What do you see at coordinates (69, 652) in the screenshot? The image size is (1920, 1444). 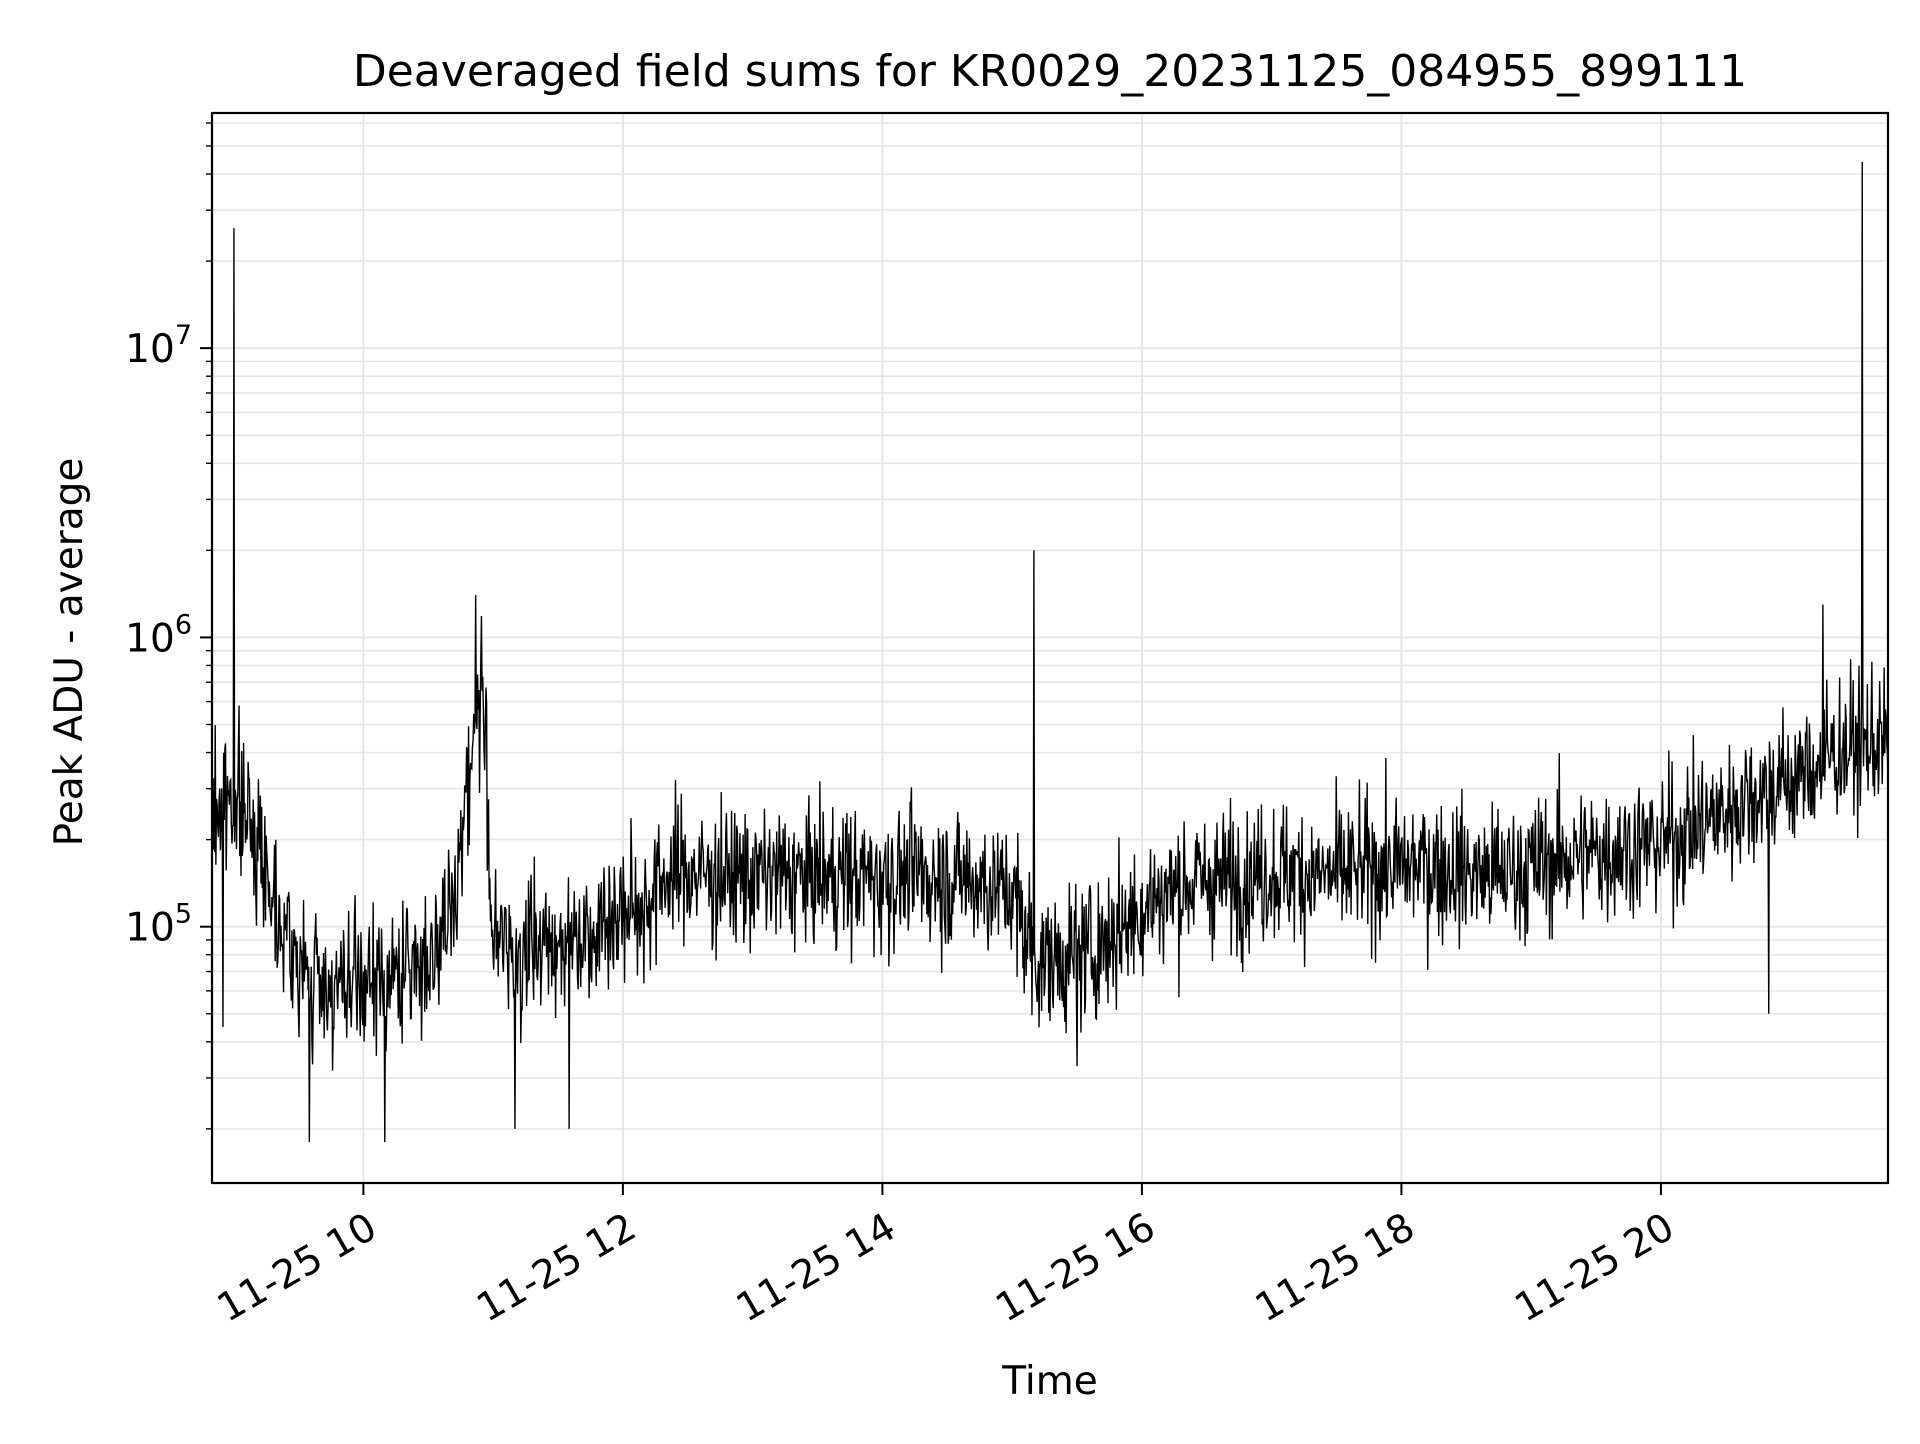 I see `y-axis-label: Peak ADU - average` at bounding box center [69, 652].